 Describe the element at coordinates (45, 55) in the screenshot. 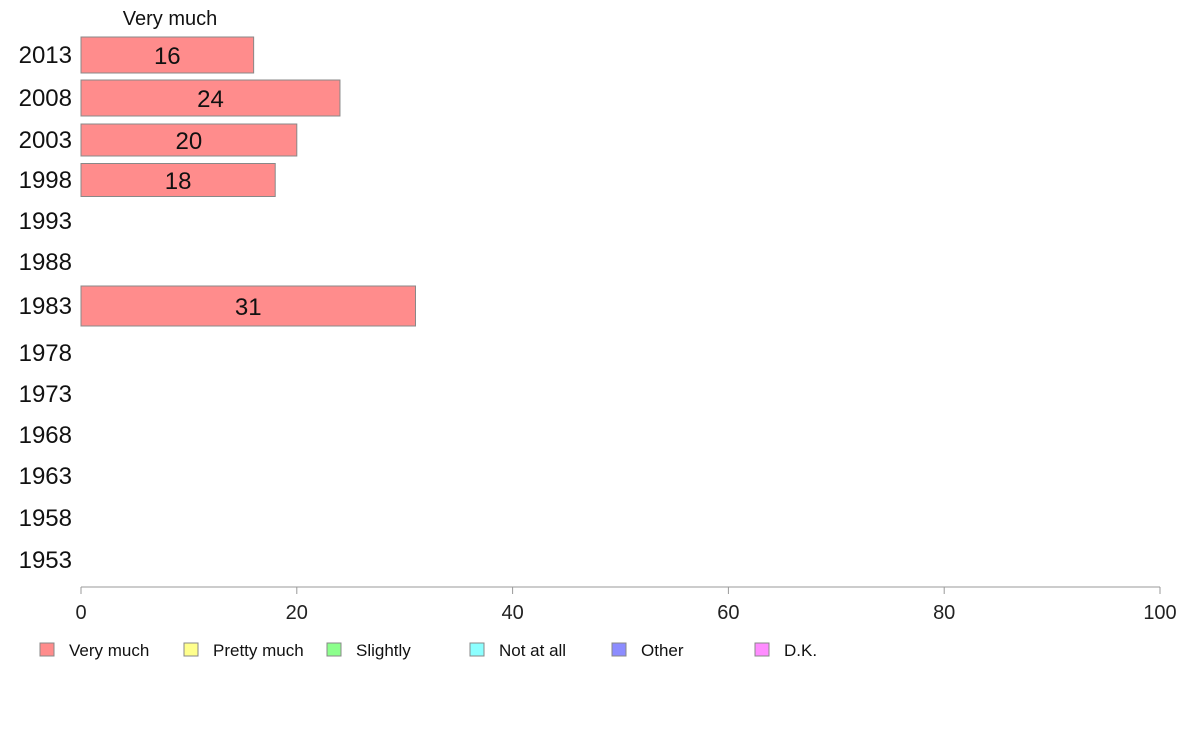

I see `year-label-2013: 2013` at that location.